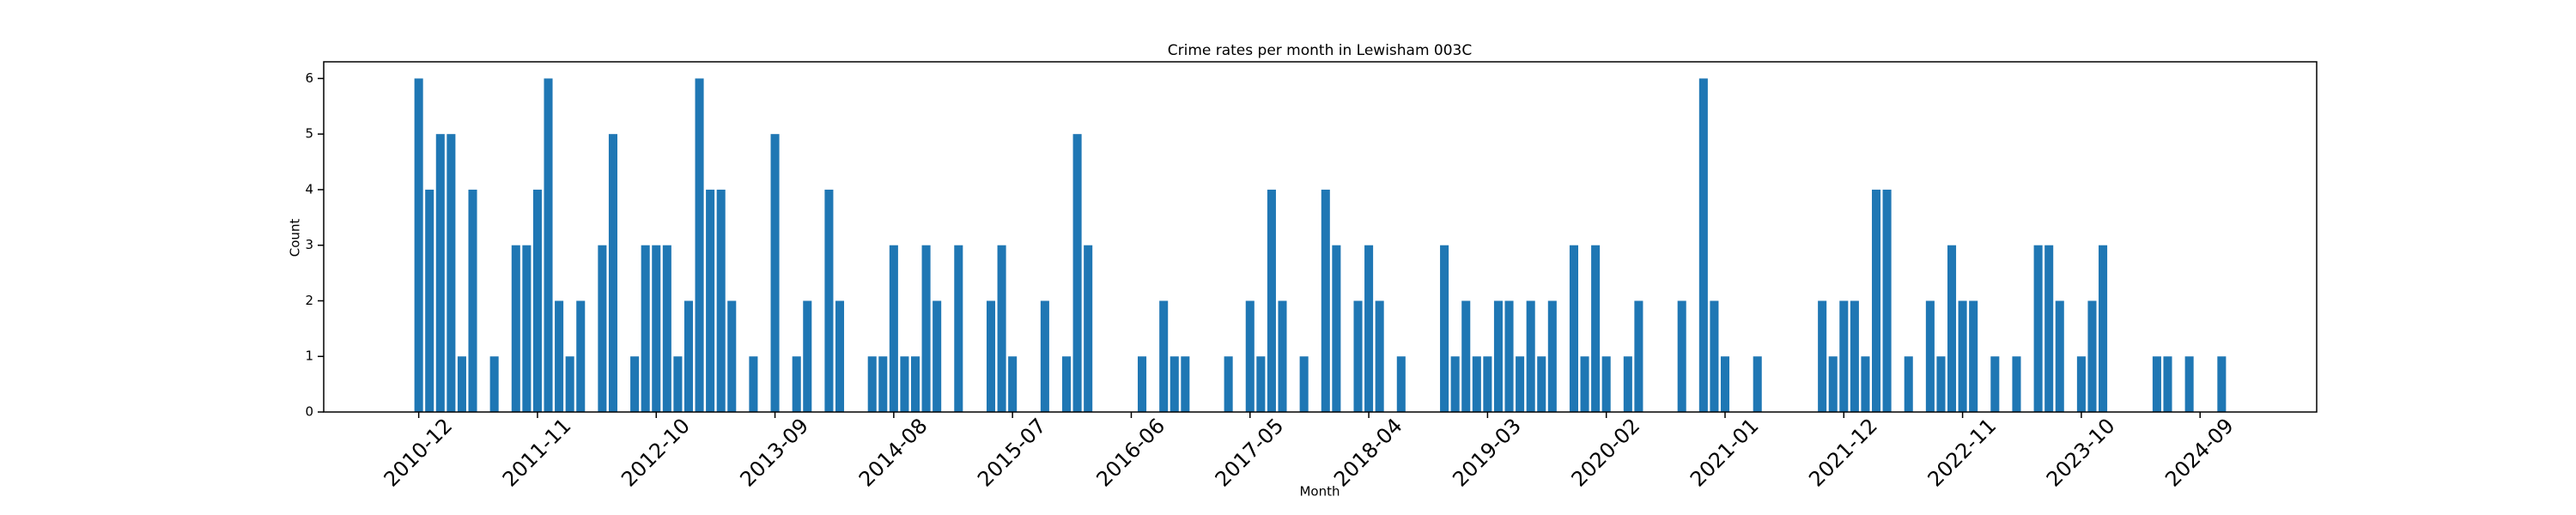 This screenshot has height=515, width=2576. I want to click on chart-title: Crime rates per month in Lewisham 003C, so click(1320, 50).